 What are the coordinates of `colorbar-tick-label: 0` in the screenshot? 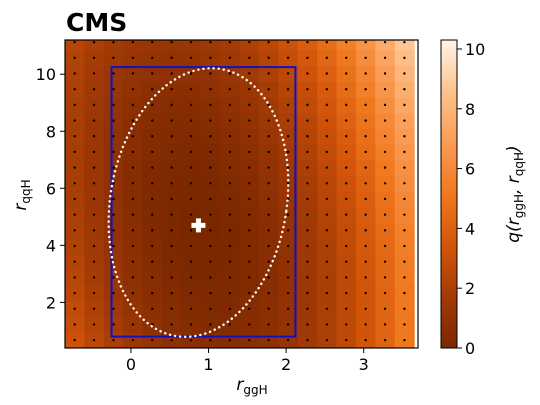 It's located at (470, 348).